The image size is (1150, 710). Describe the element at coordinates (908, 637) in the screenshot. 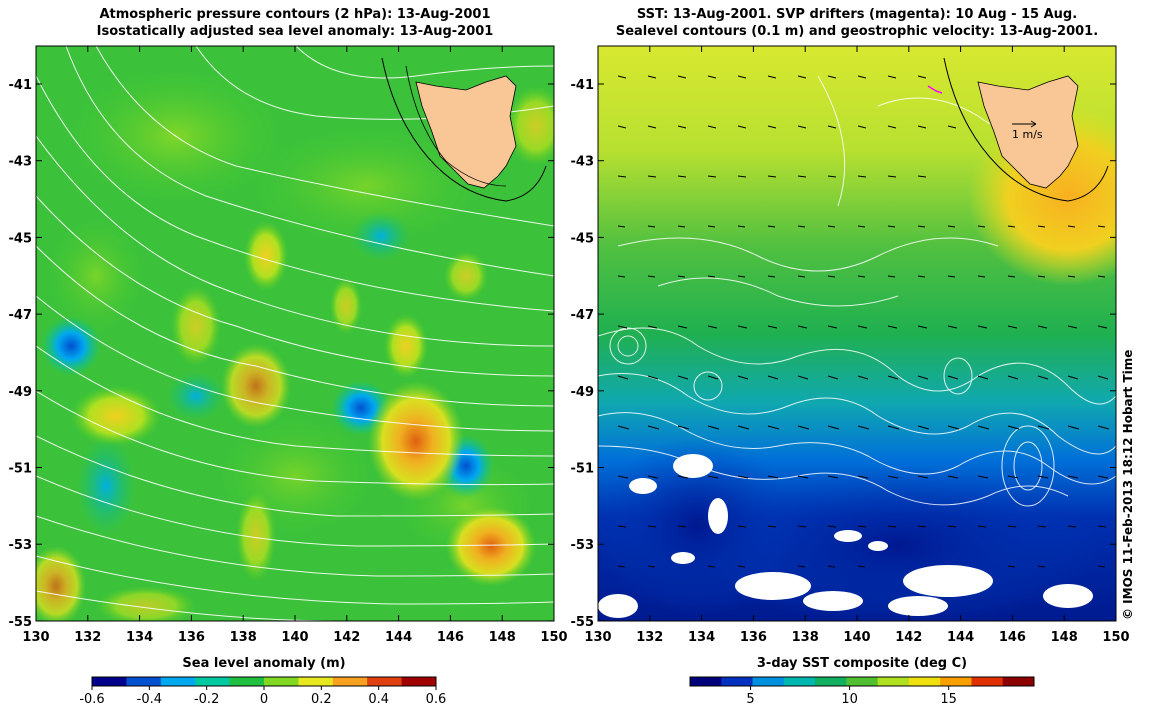

I see `right-x-tick-label: 142` at that location.